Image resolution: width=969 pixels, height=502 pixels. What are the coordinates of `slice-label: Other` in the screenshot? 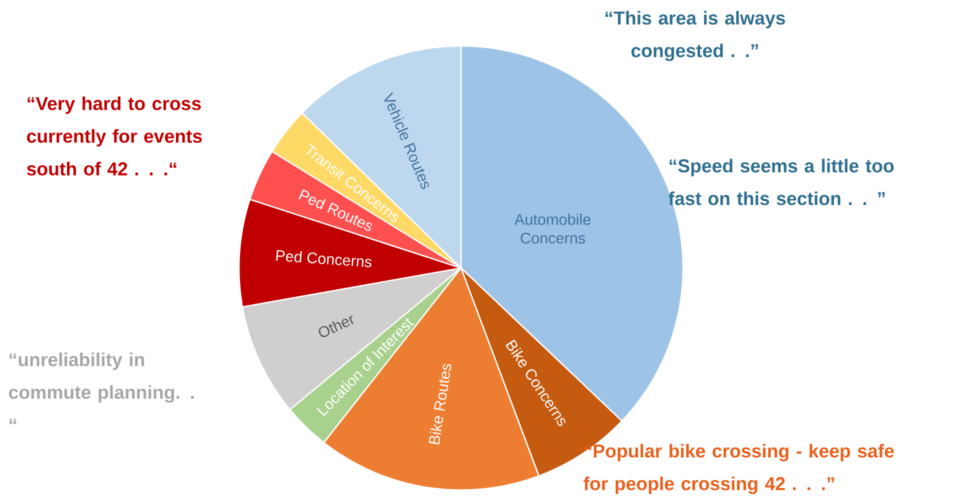 It's located at (336, 326).